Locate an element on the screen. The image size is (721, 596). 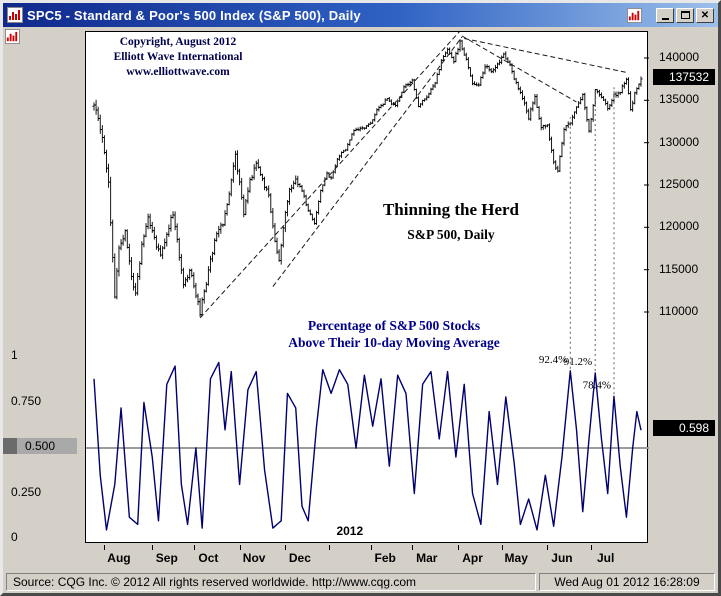
month-label: Oct is located at coordinates (208, 558).